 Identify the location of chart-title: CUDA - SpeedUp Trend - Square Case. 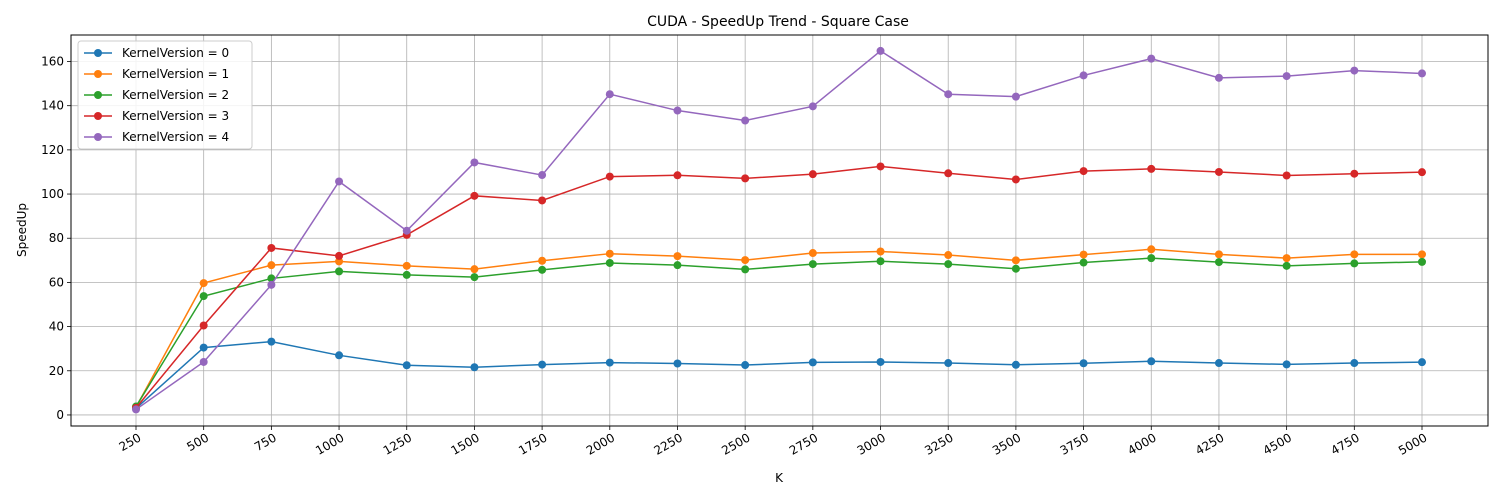
(778, 22).